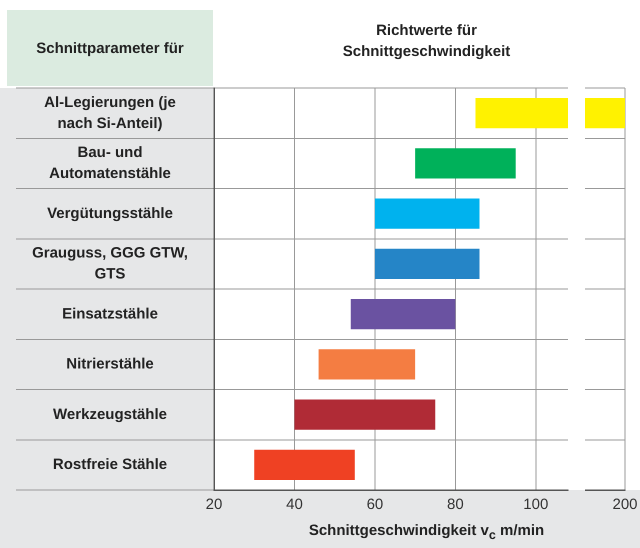 The width and height of the screenshot is (640, 548). I want to click on y-tick-label: Grauguss, GGG GTW, GTS, so click(110, 263).